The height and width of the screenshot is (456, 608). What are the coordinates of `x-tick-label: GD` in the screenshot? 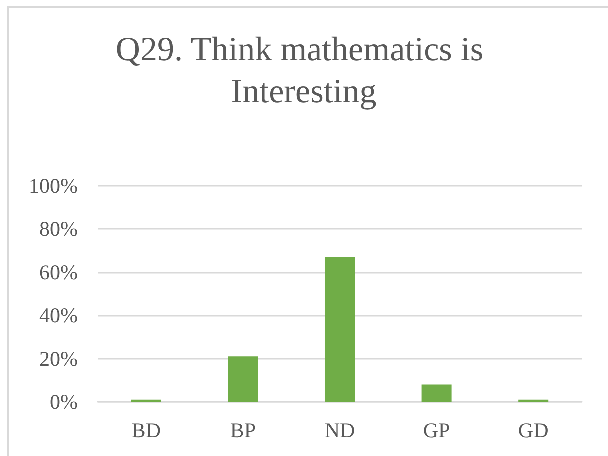 It's located at (533, 430).